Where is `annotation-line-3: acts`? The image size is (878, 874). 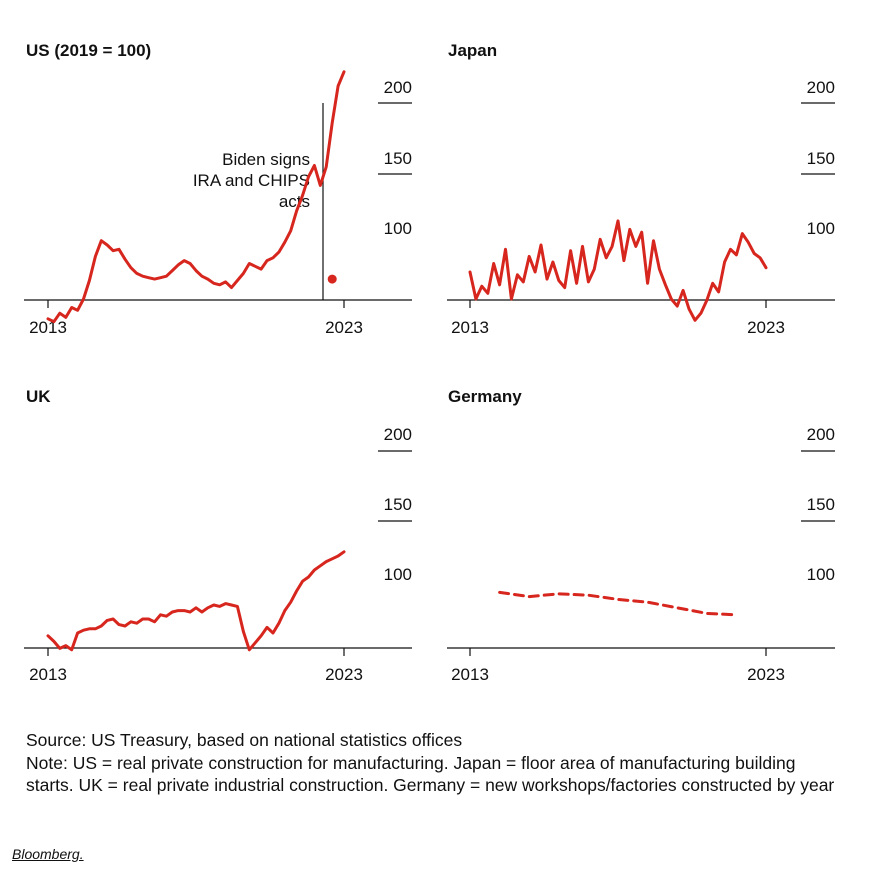 annotation-line-3: acts is located at coordinates (294, 201).